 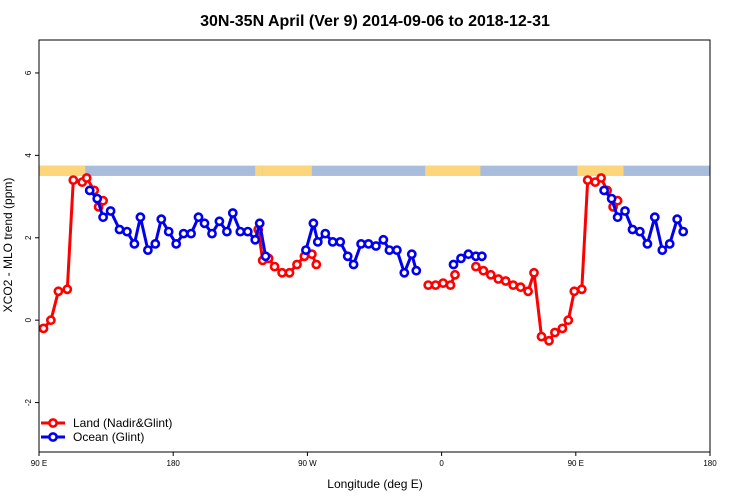 I want to click on x-axis-label: Longitude (deg E), so click(x=374, y=484).